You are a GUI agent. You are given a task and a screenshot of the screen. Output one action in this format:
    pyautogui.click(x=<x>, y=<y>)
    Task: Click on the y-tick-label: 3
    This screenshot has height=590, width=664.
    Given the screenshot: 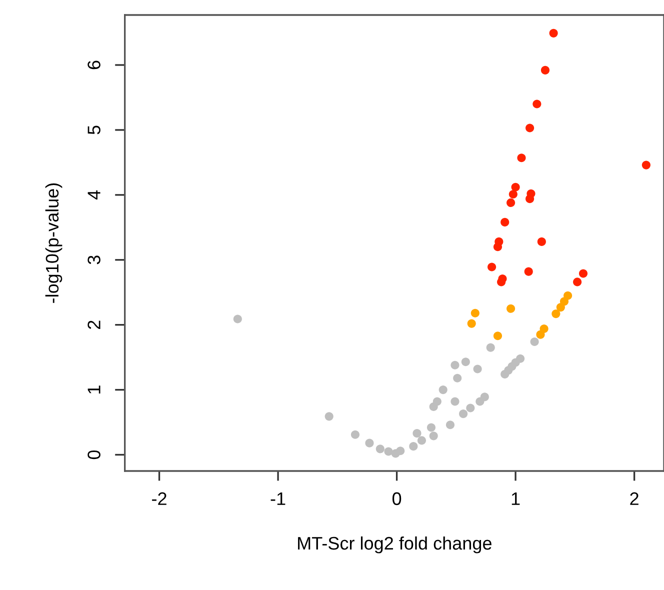 What is the action you would take?
    pyautogui.click(x=94, y=260)
    